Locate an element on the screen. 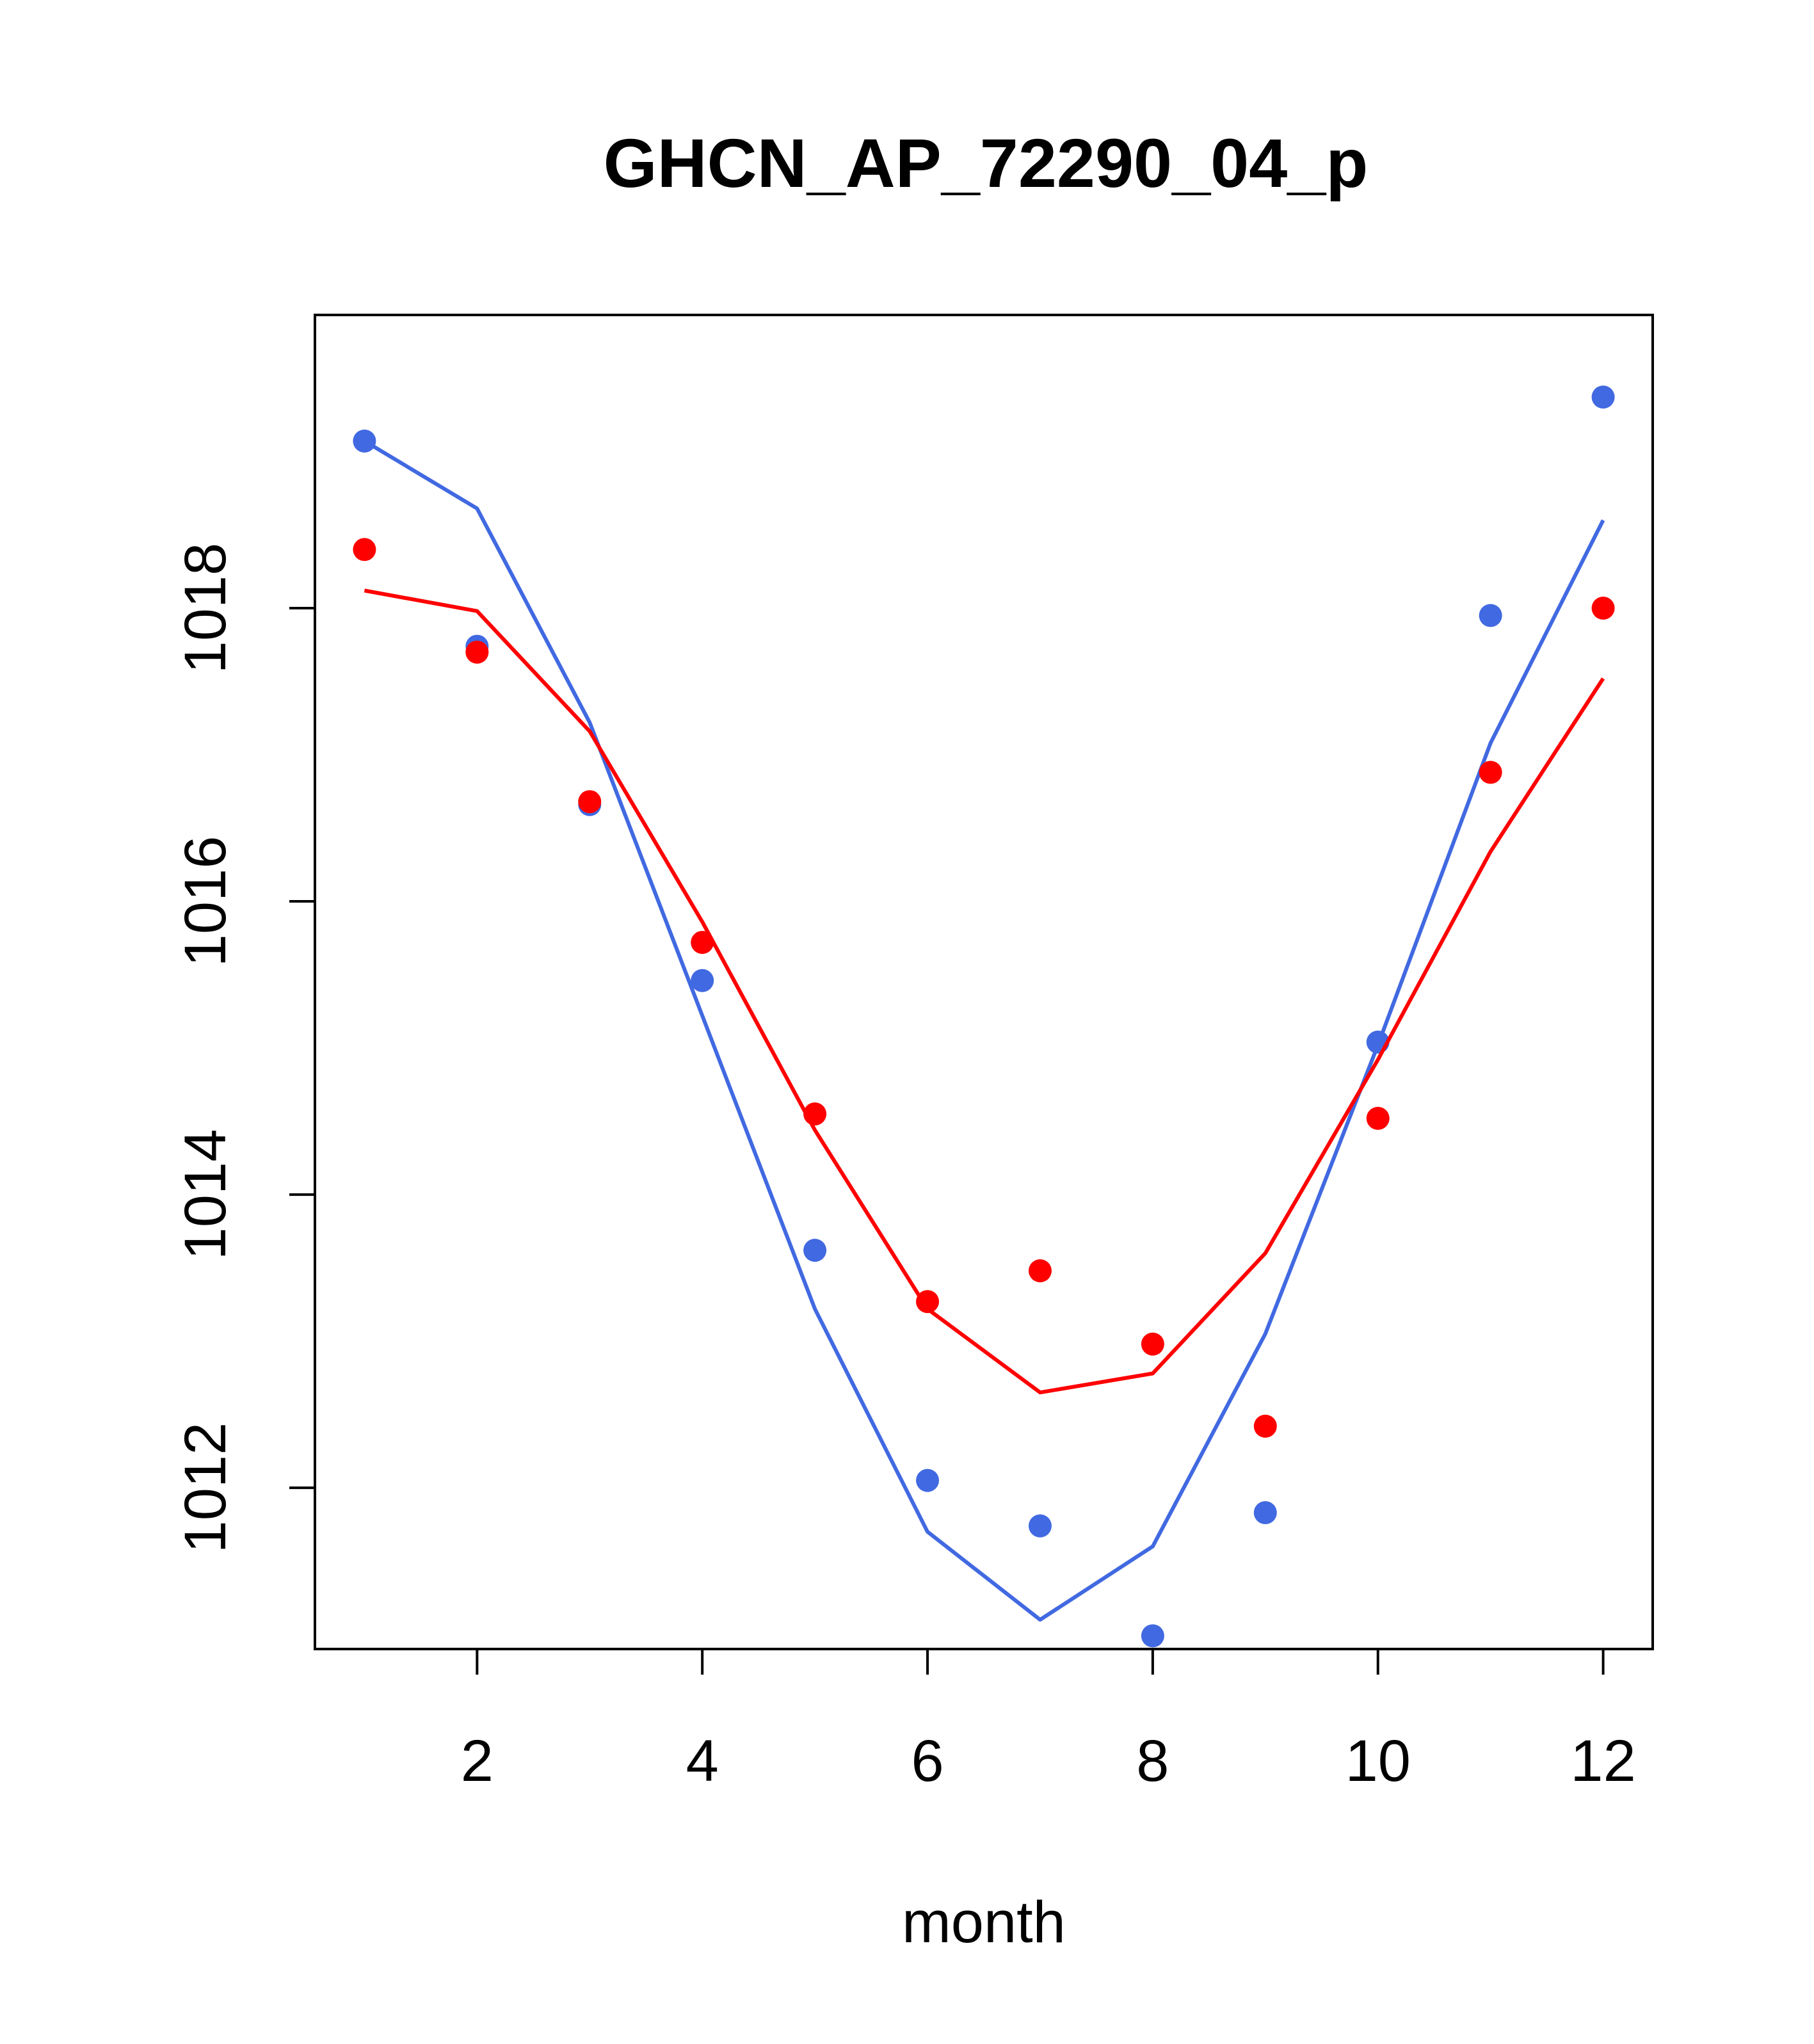 The width and height of the screenshot is (1814, 2044). y-tick-label: 1012 is located at coordinates (205, 1488).